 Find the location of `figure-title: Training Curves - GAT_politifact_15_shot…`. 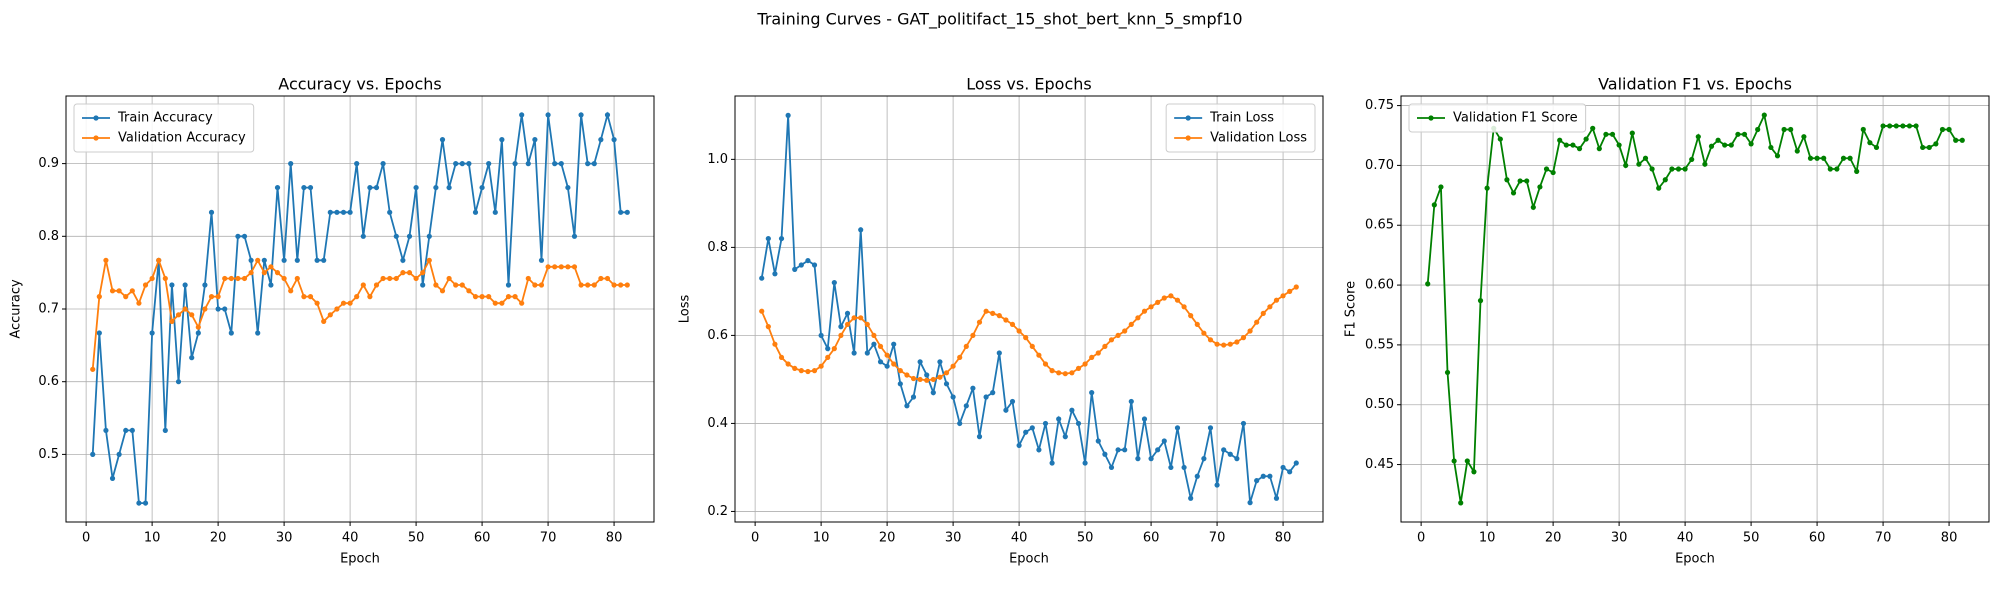

figure-title: Training Curves - GAT_politifact_15_shot… is located at coordinates (999, 20).